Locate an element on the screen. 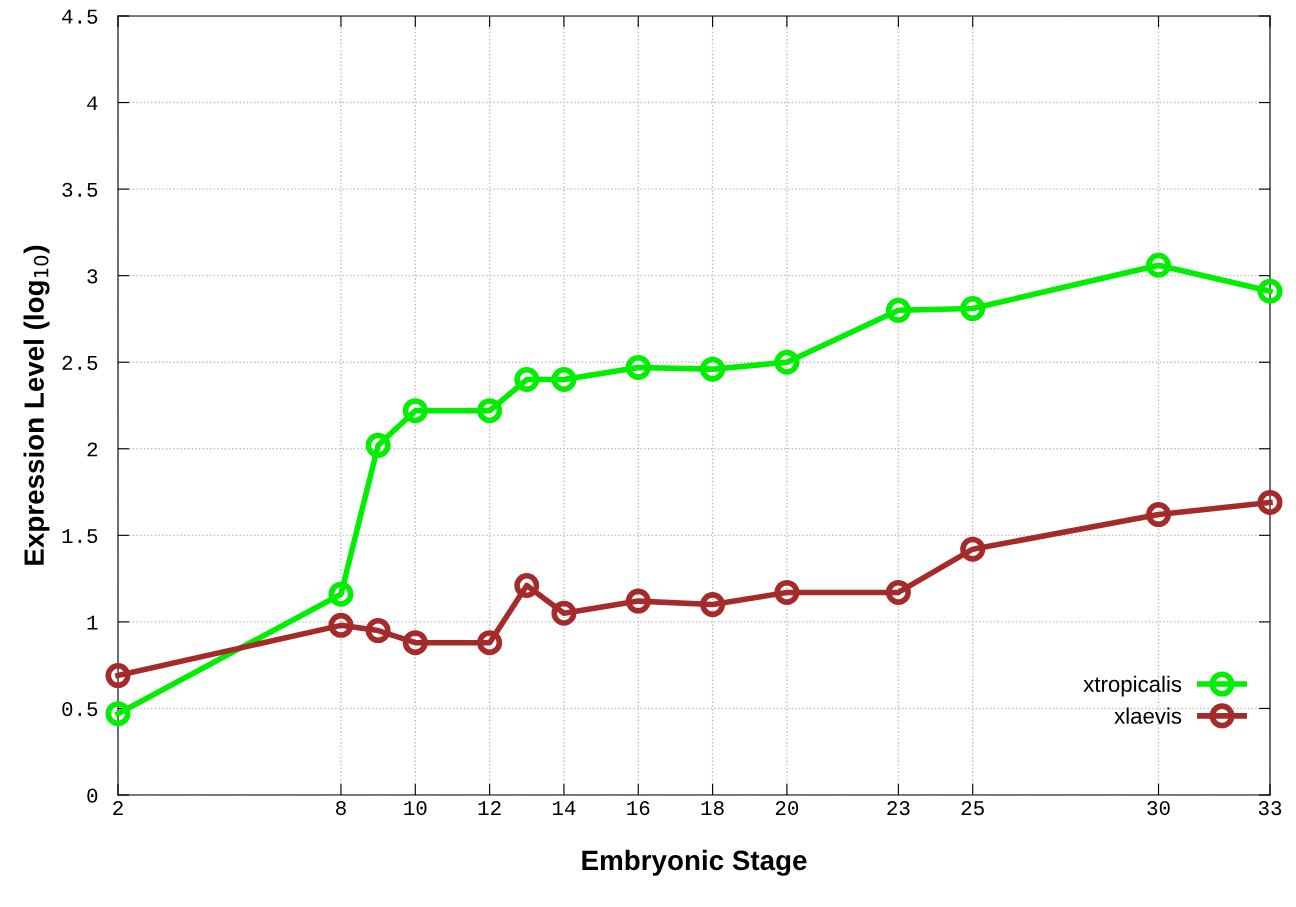 The height and width of the screenshot is (907, 1296). y-tick-label: 1.5 is located at coordinates (80, 536).